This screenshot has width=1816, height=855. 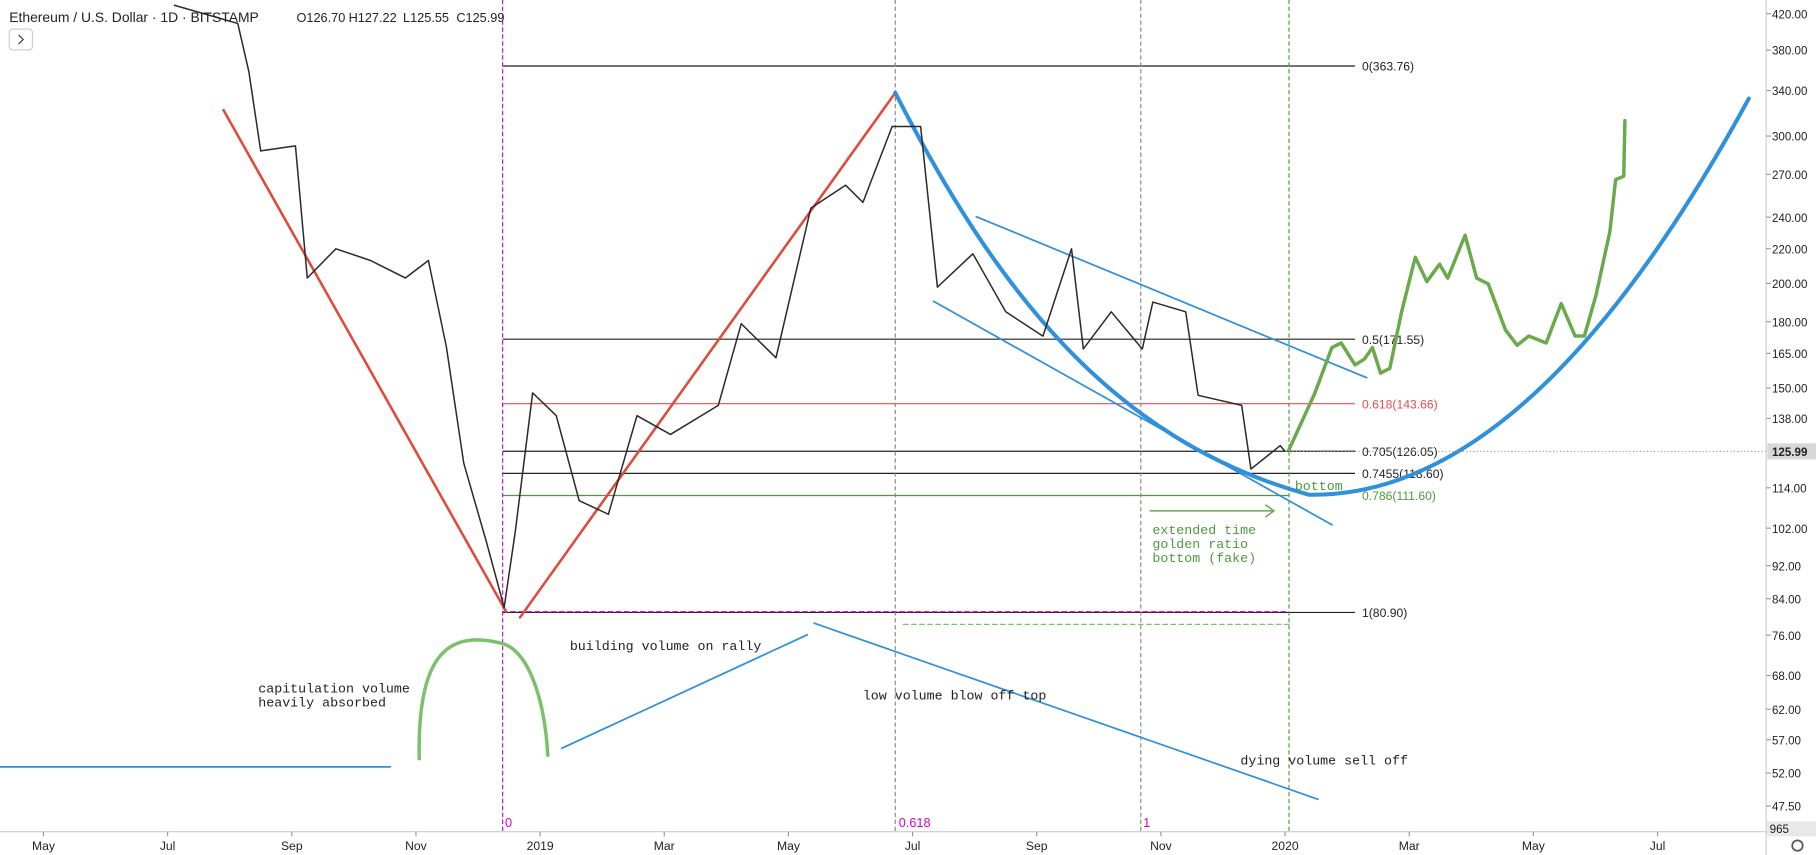 I want to click on y-tick-label: 76.00, so click(x=1786, y=637).